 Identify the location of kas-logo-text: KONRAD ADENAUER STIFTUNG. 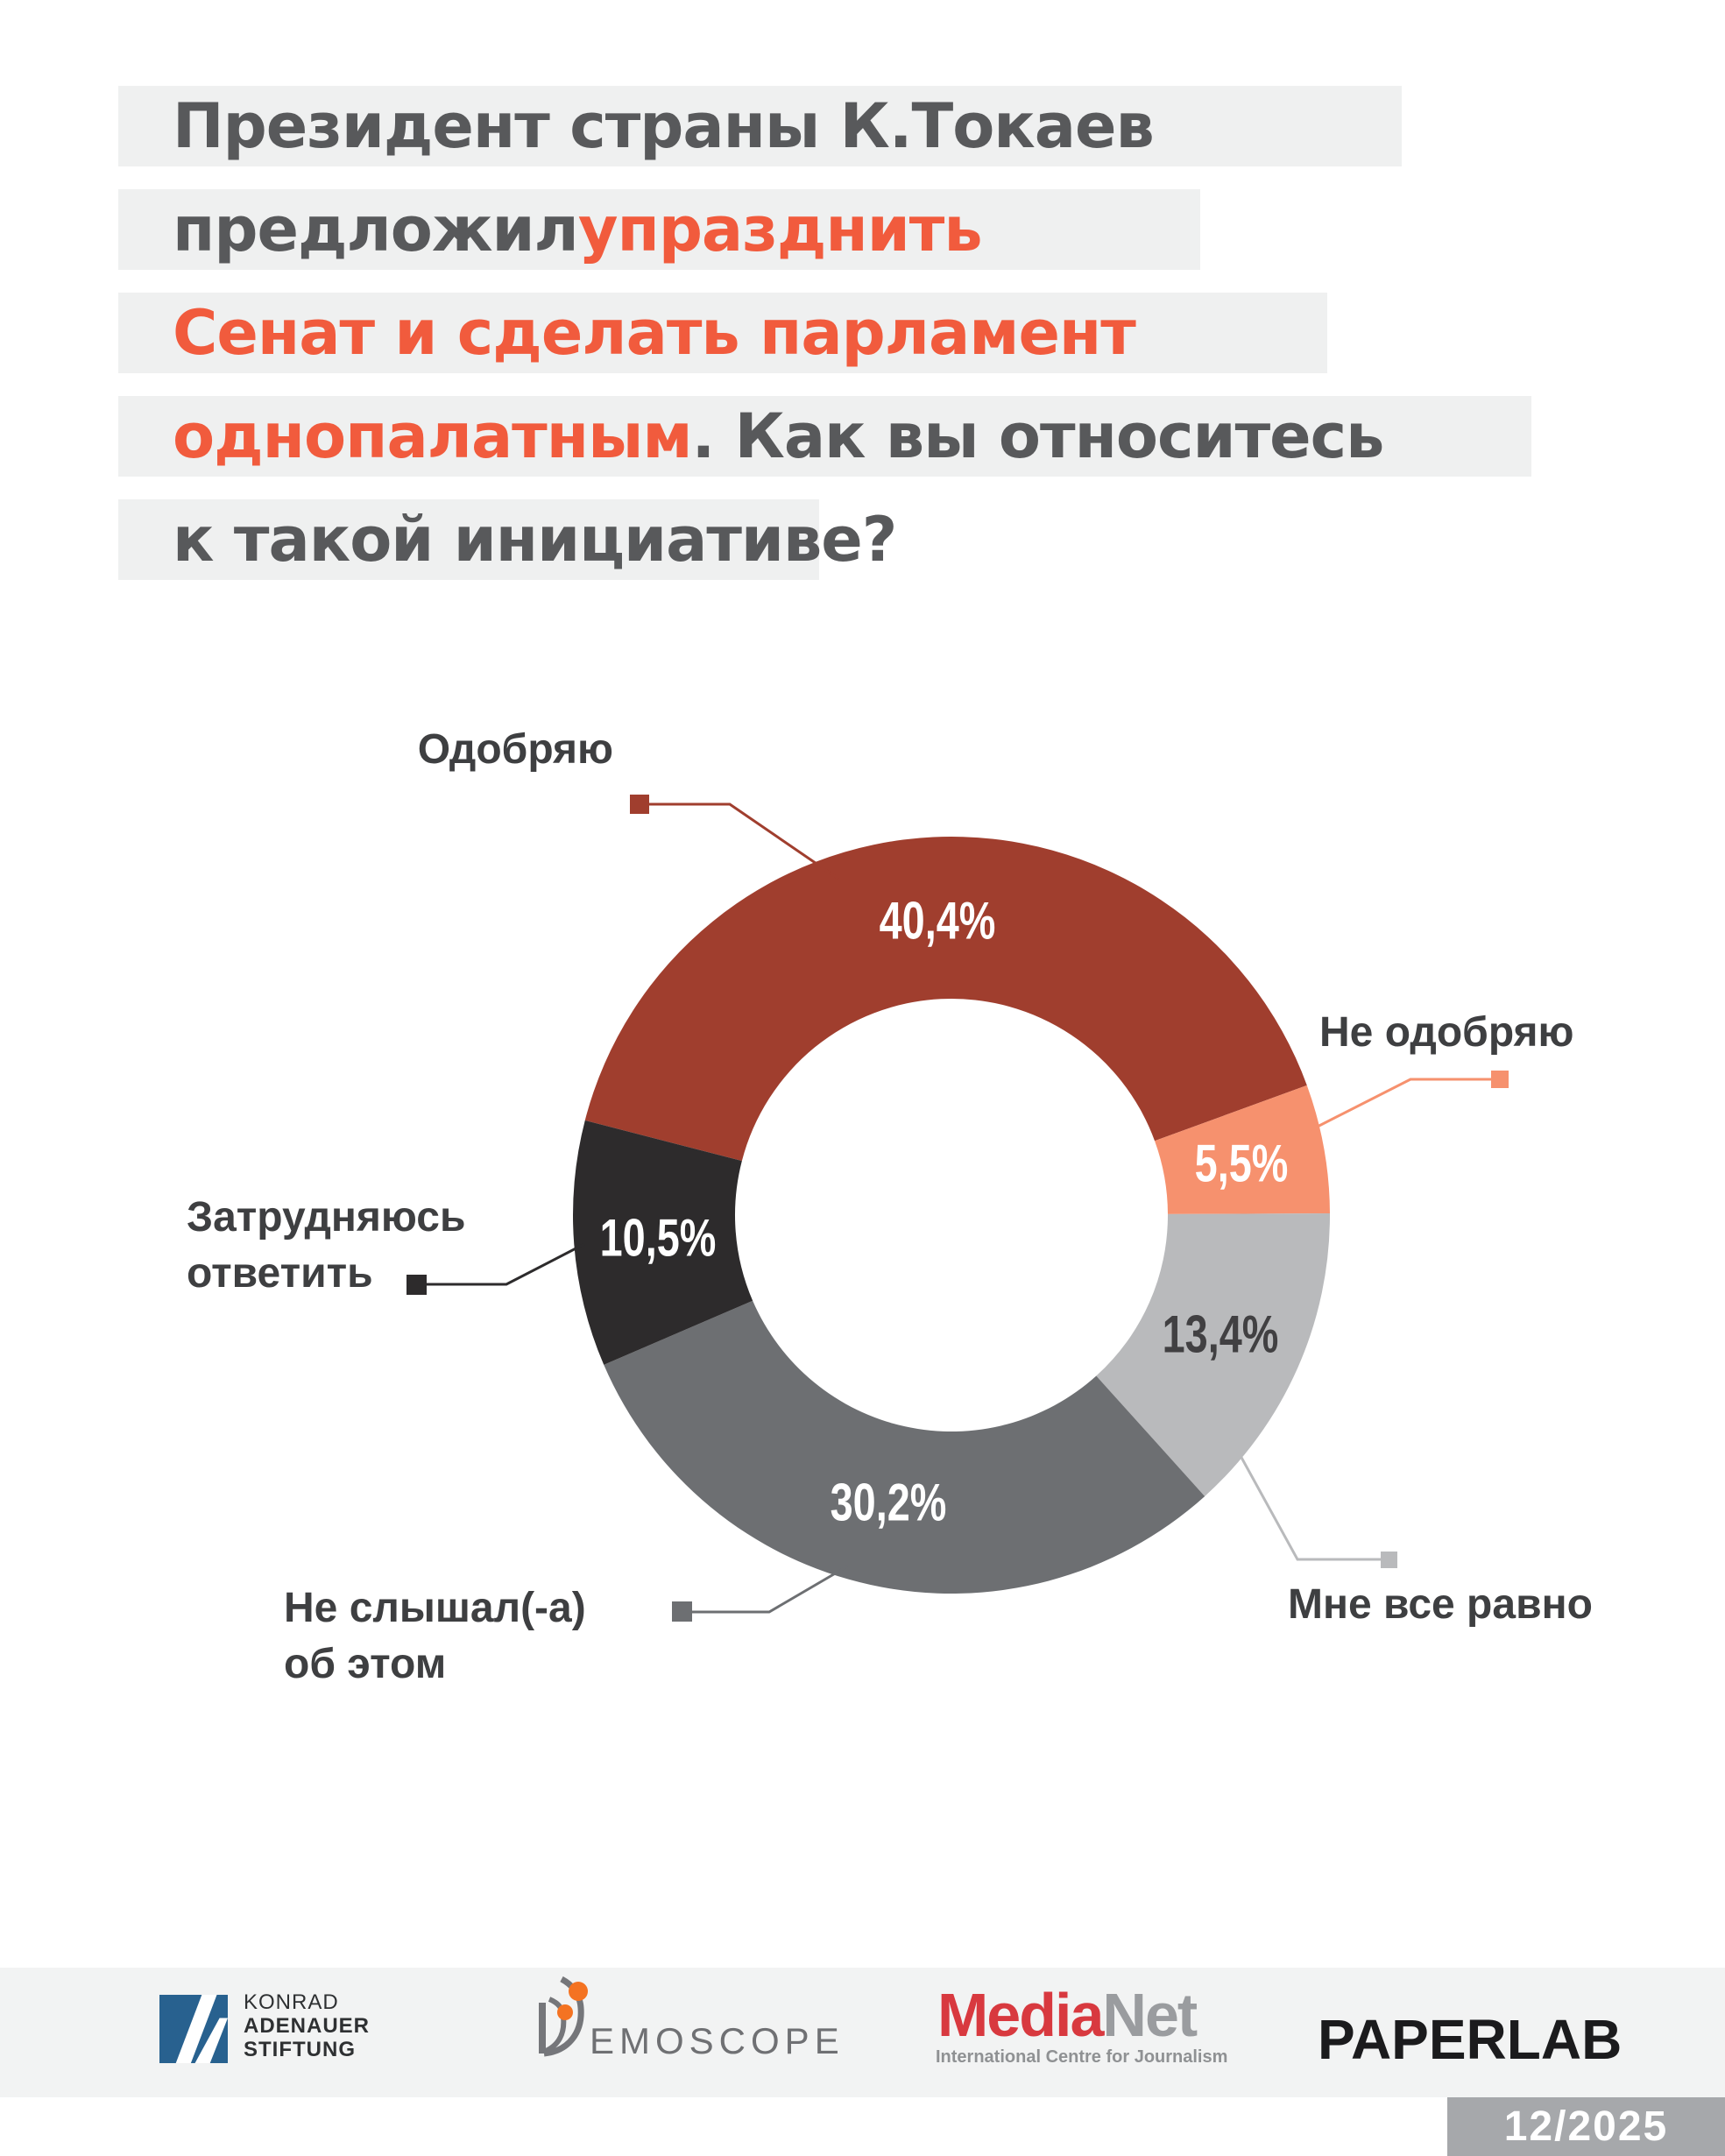
(307, 2026).